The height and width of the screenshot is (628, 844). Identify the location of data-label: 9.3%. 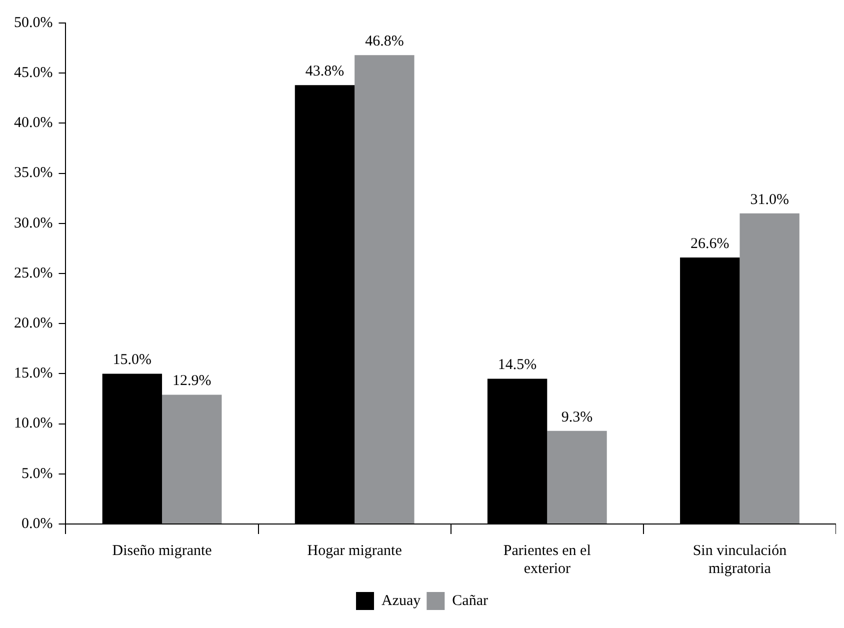
(577, 417).